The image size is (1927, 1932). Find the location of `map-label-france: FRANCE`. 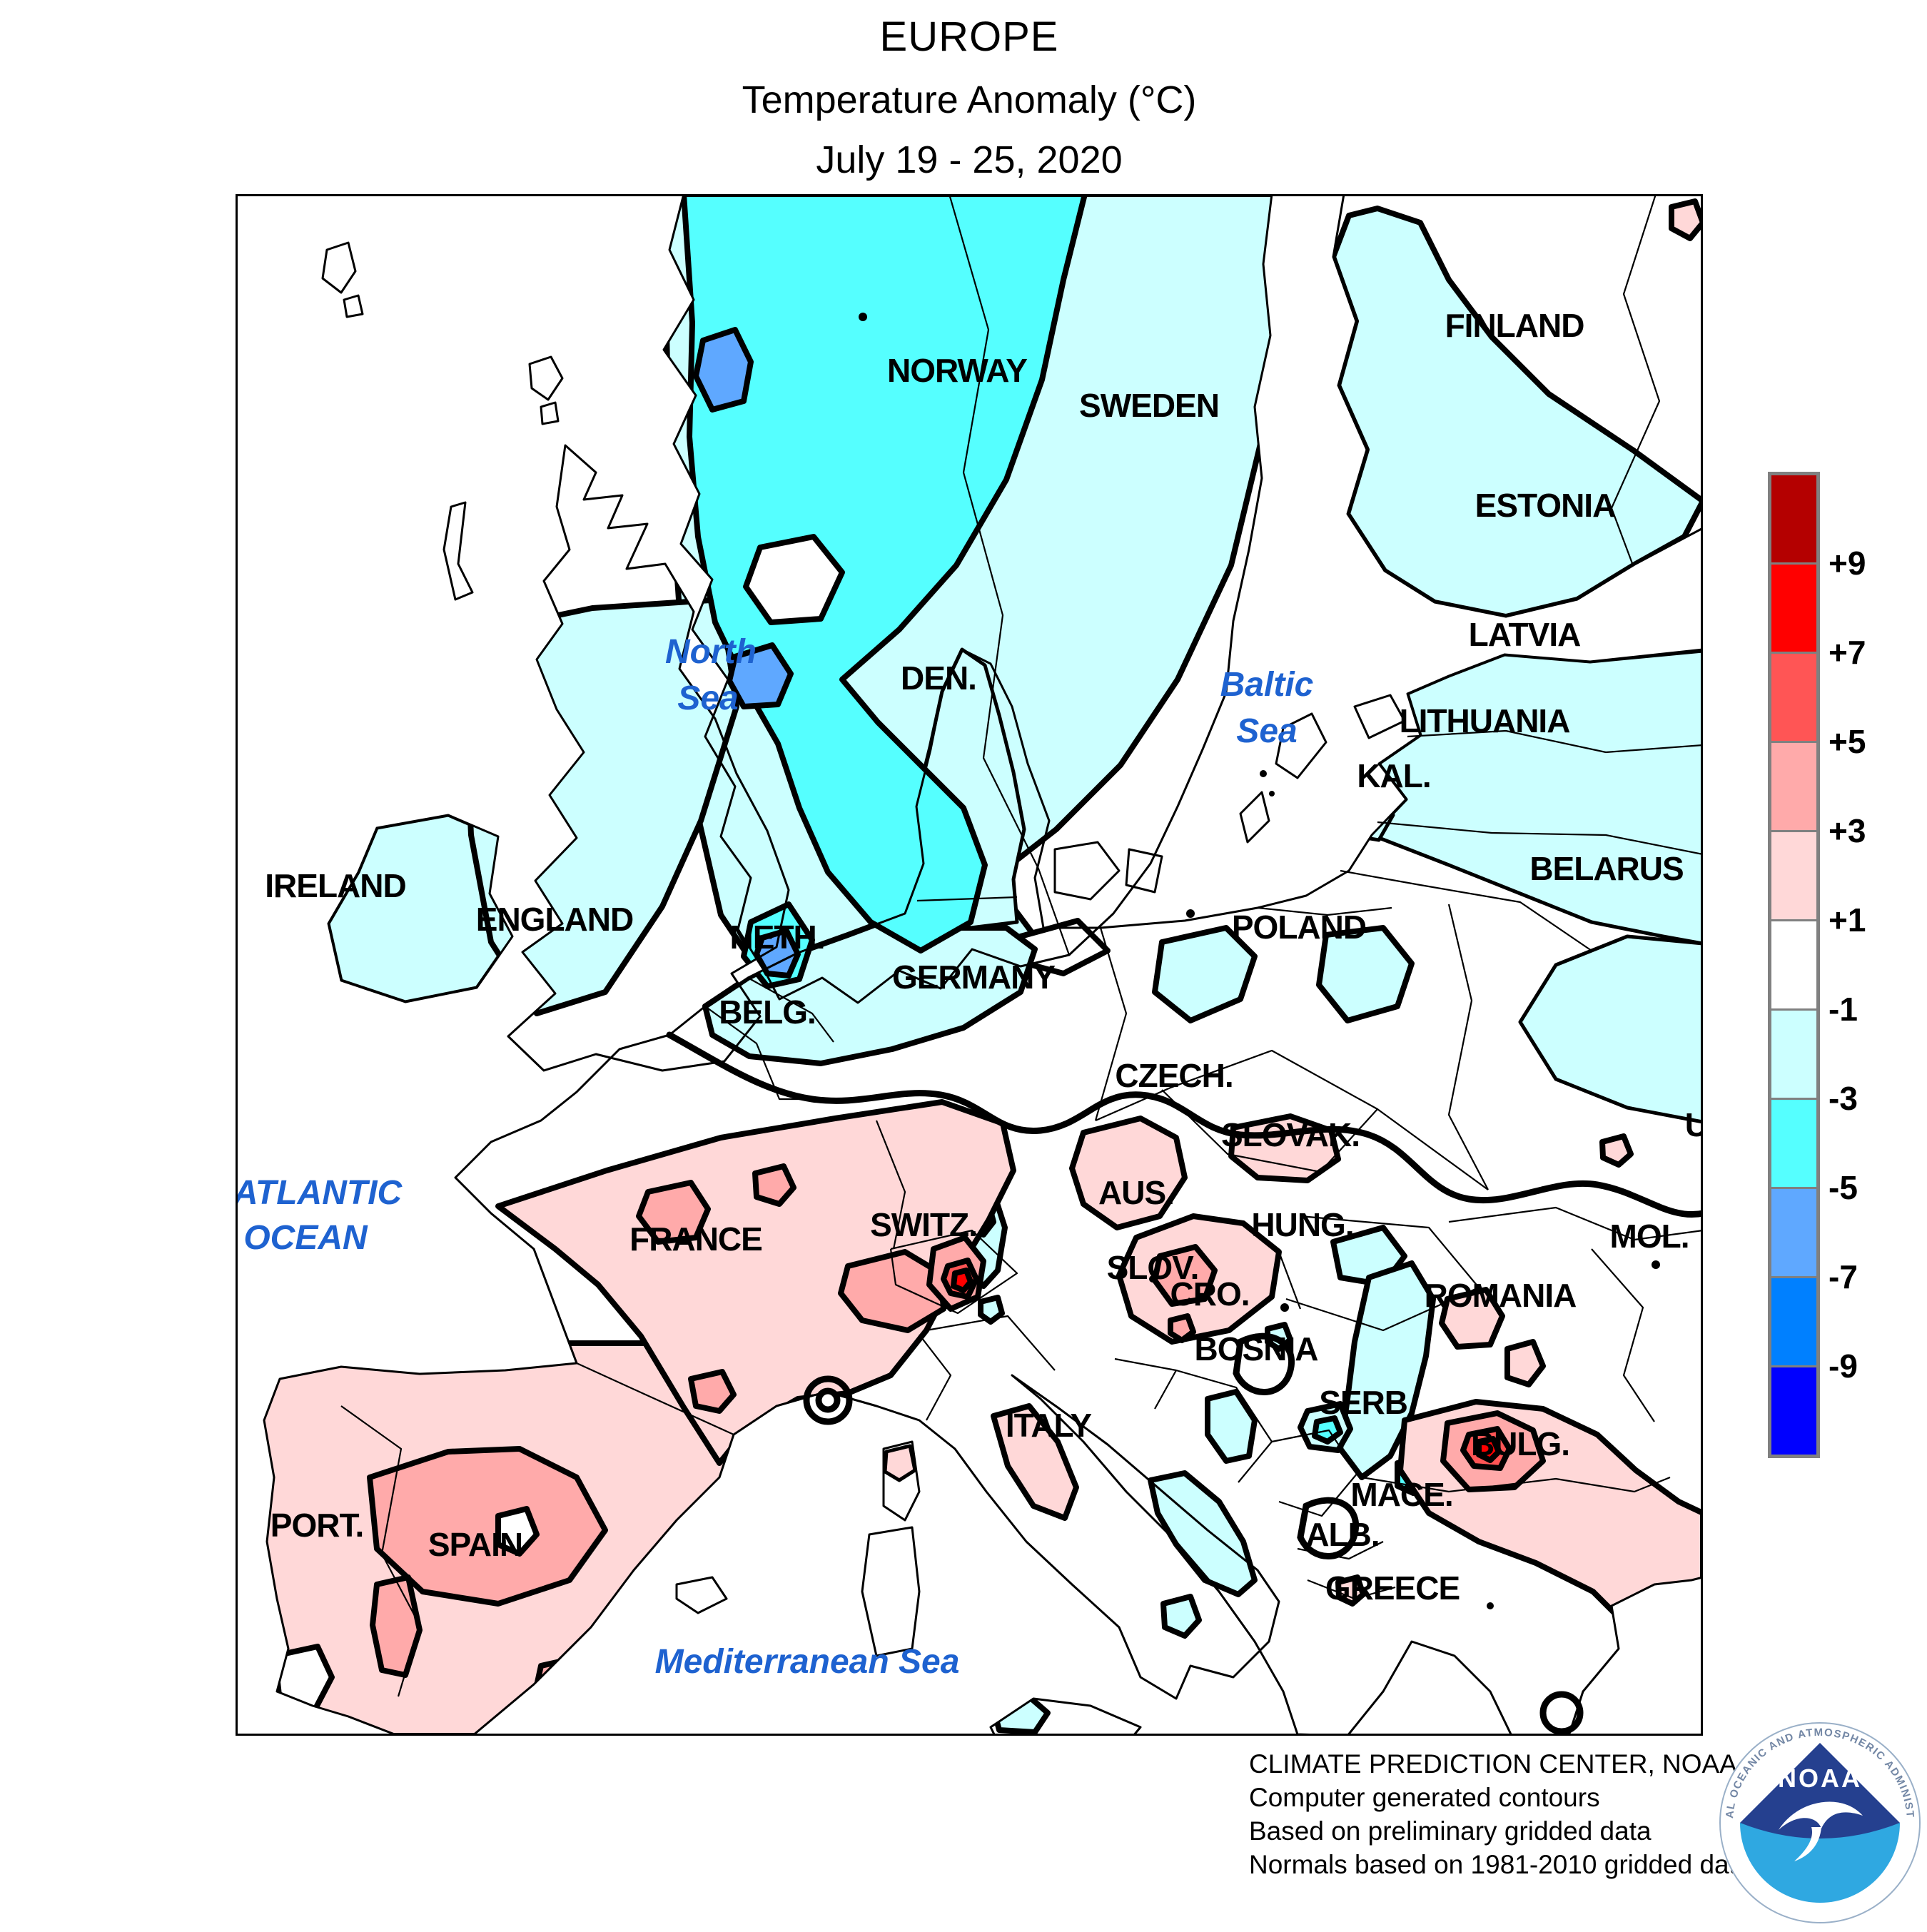

map-label-france: FRANCE is located at coordinates (695, 1239).